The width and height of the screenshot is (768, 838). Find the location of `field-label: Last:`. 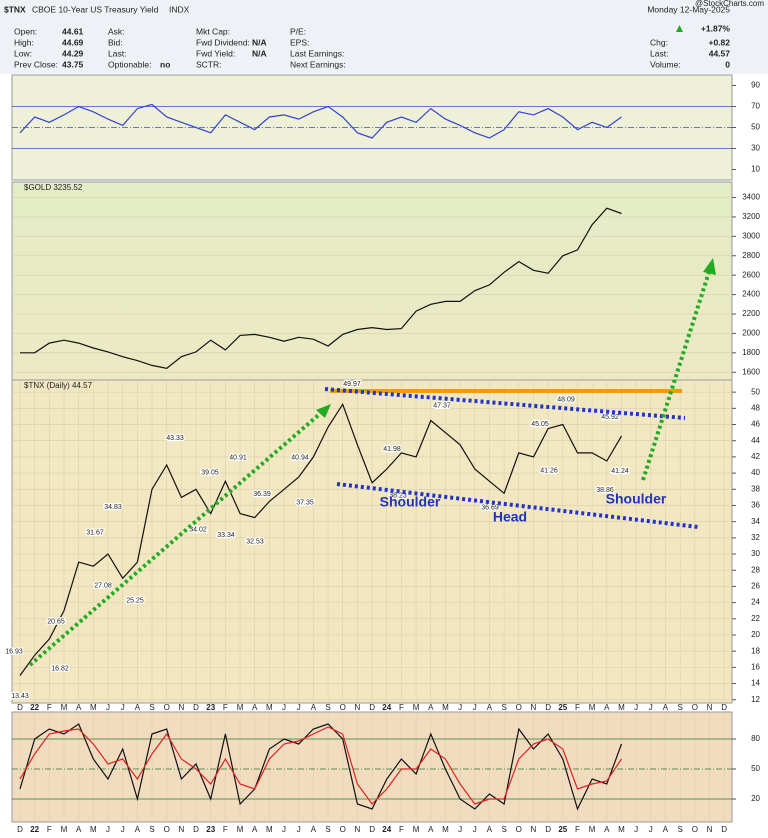

field-label: Last: is located at coordinates (117, 53).